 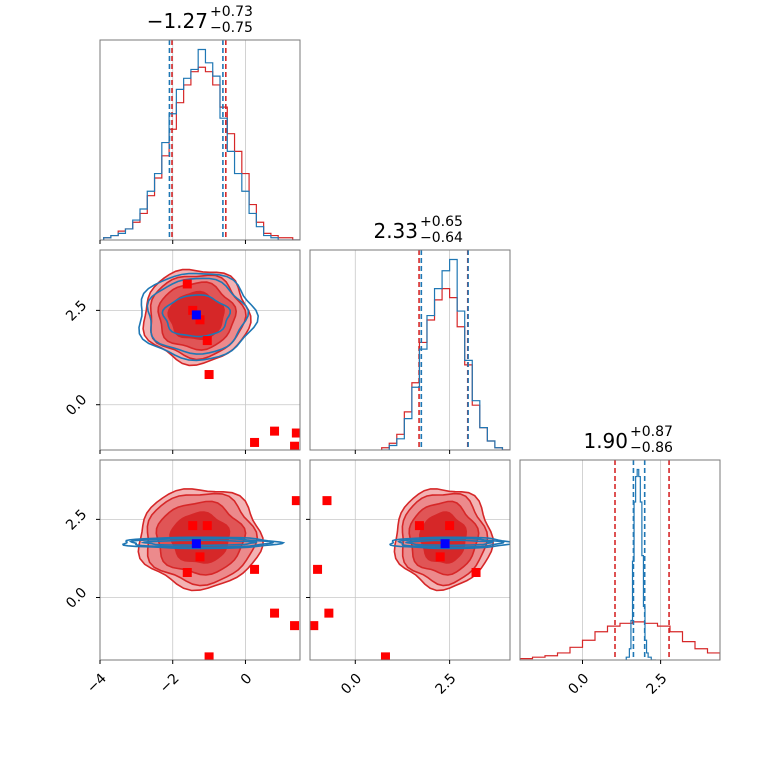 What do you see at coordinates (231, 28) in the screenshot?
I see `title-minus: −0.75` at bounding box center [231, 28].